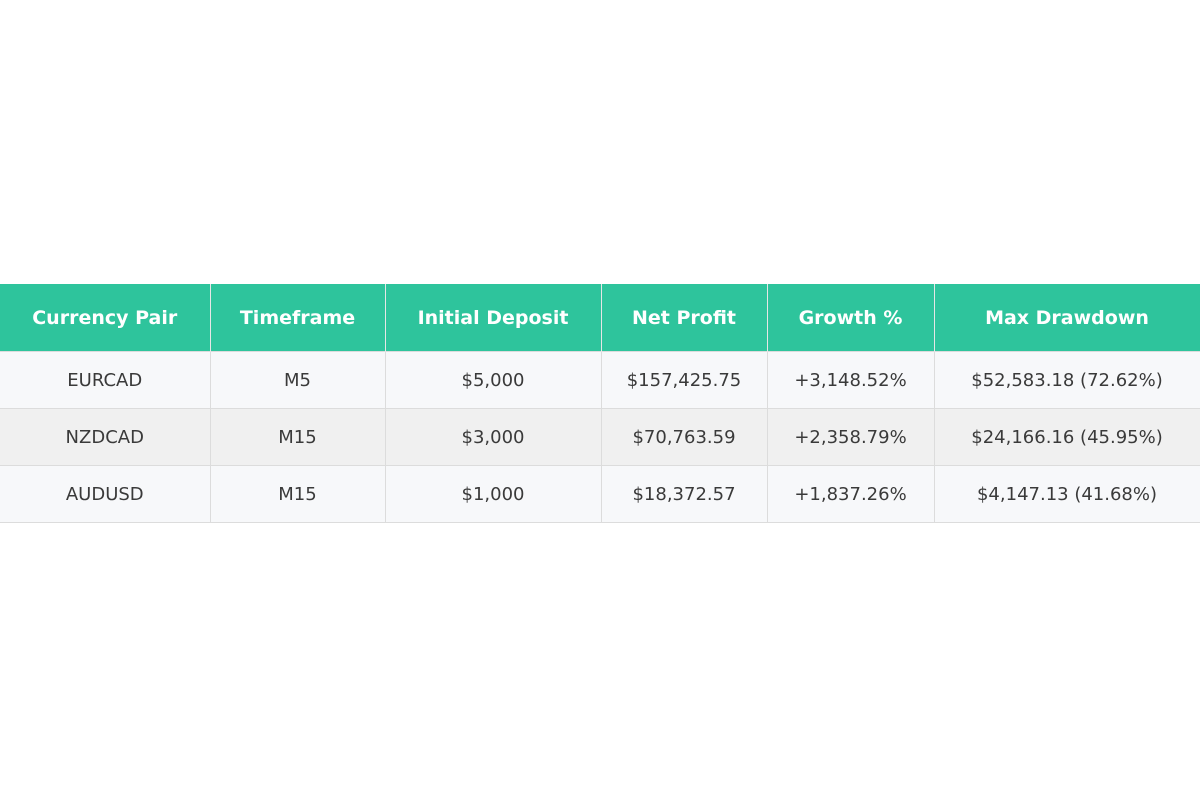 The height and width of the screenshot is (800, 1200). I want to click on header-cell: Max Drawdown, so click(1067, 318).